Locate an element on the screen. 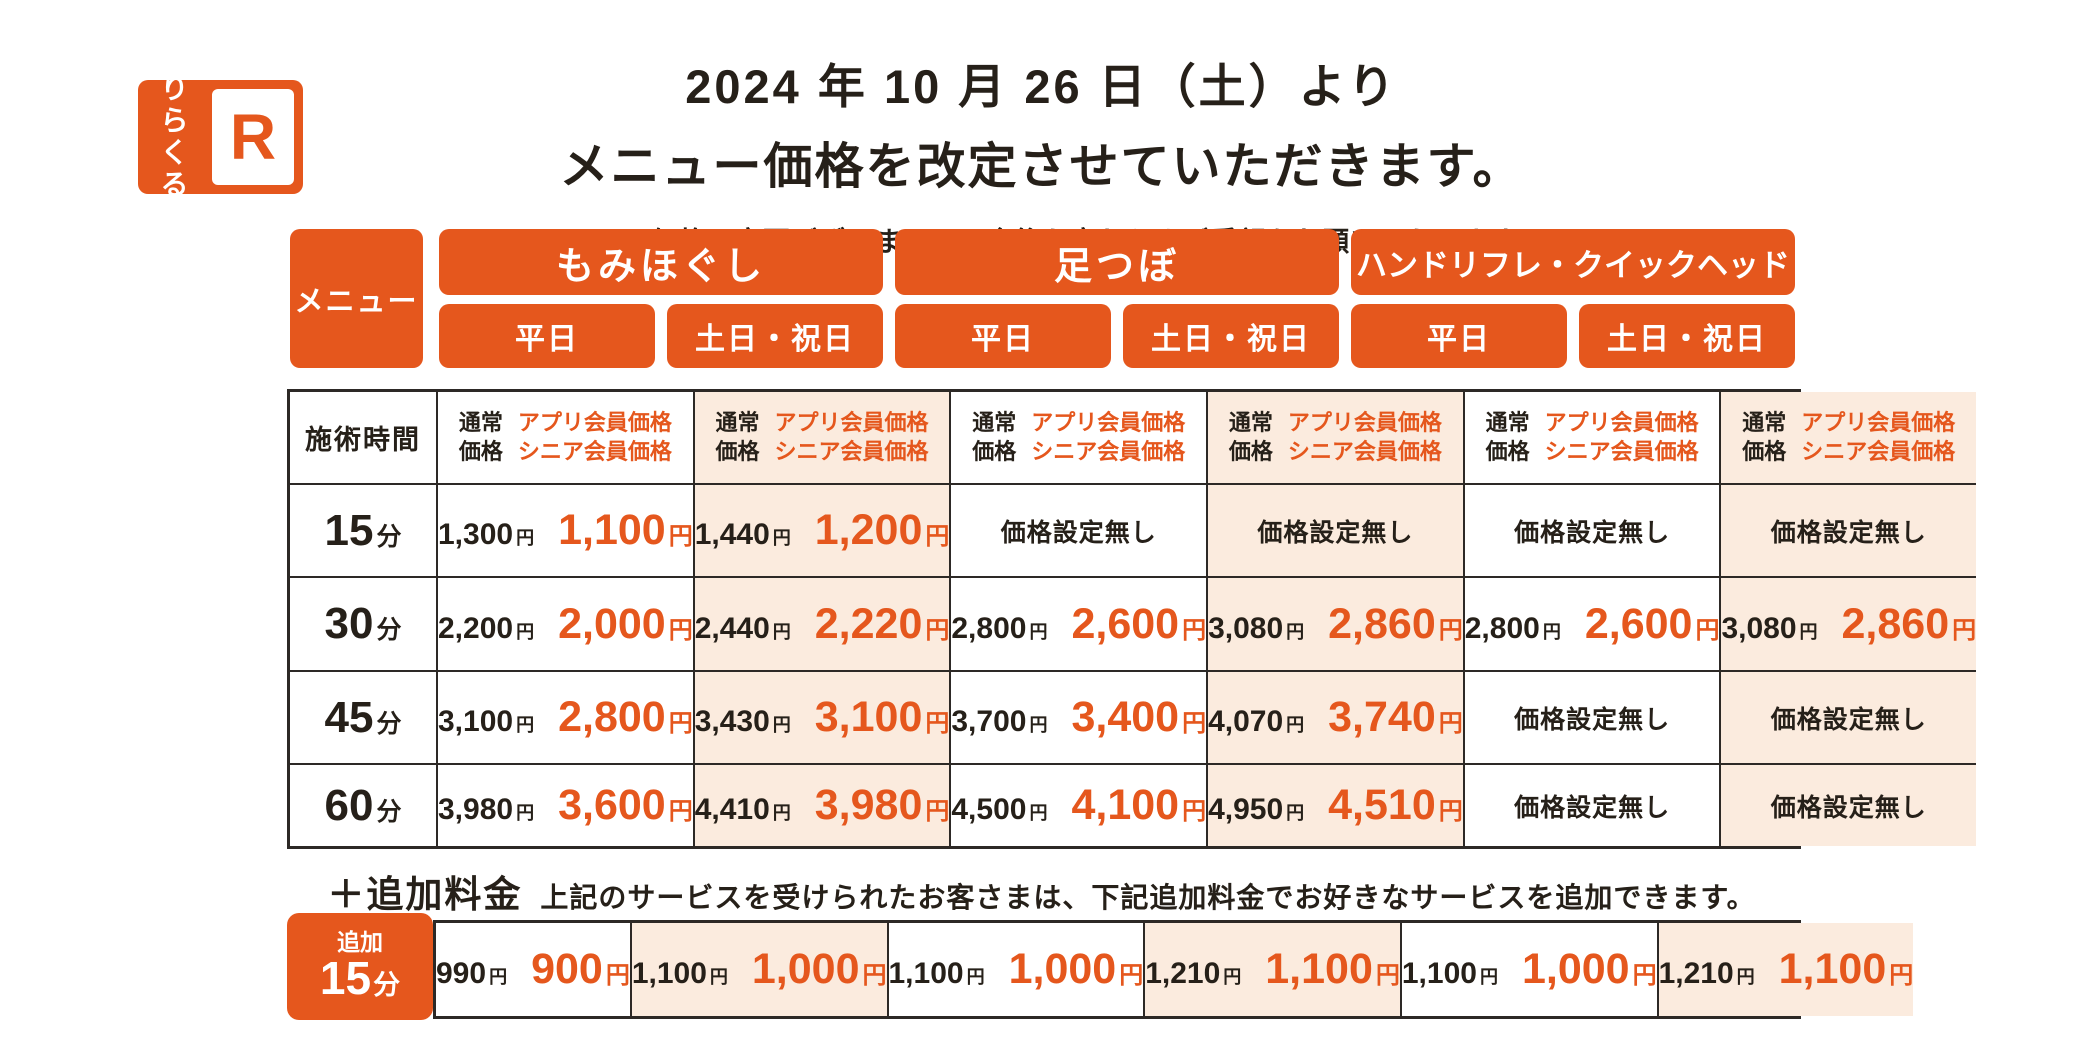  normal-price: 1,210 円 is located at coordinates (1707, 974).